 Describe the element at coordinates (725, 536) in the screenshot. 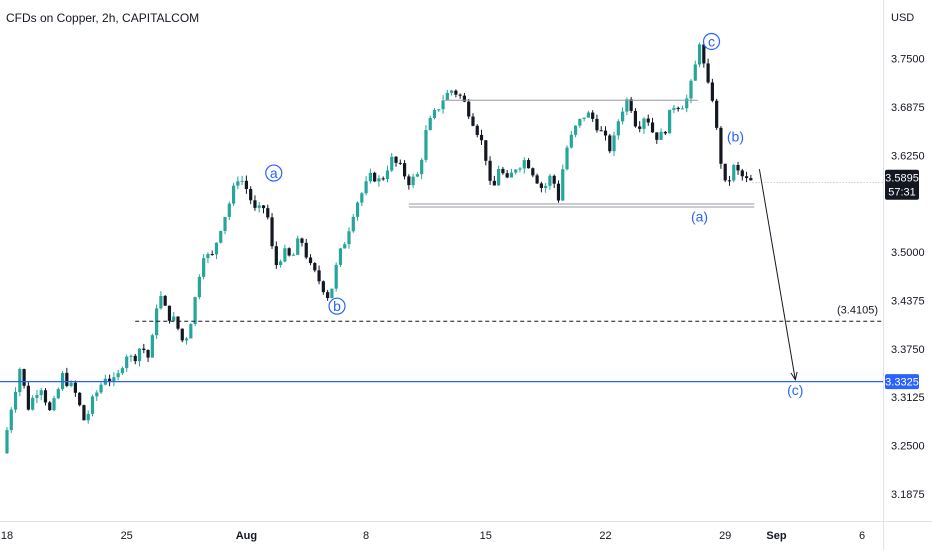

I see `time-tick-label: 29` at that location.